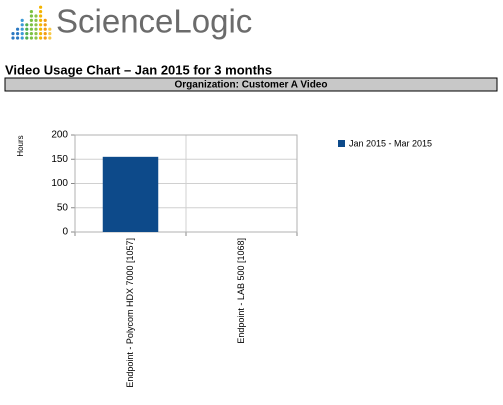 The image size is (503, 405). Describe the element at coordinates (59, 183) in the screenshot. I see `y-tick-label: 100` at that location.